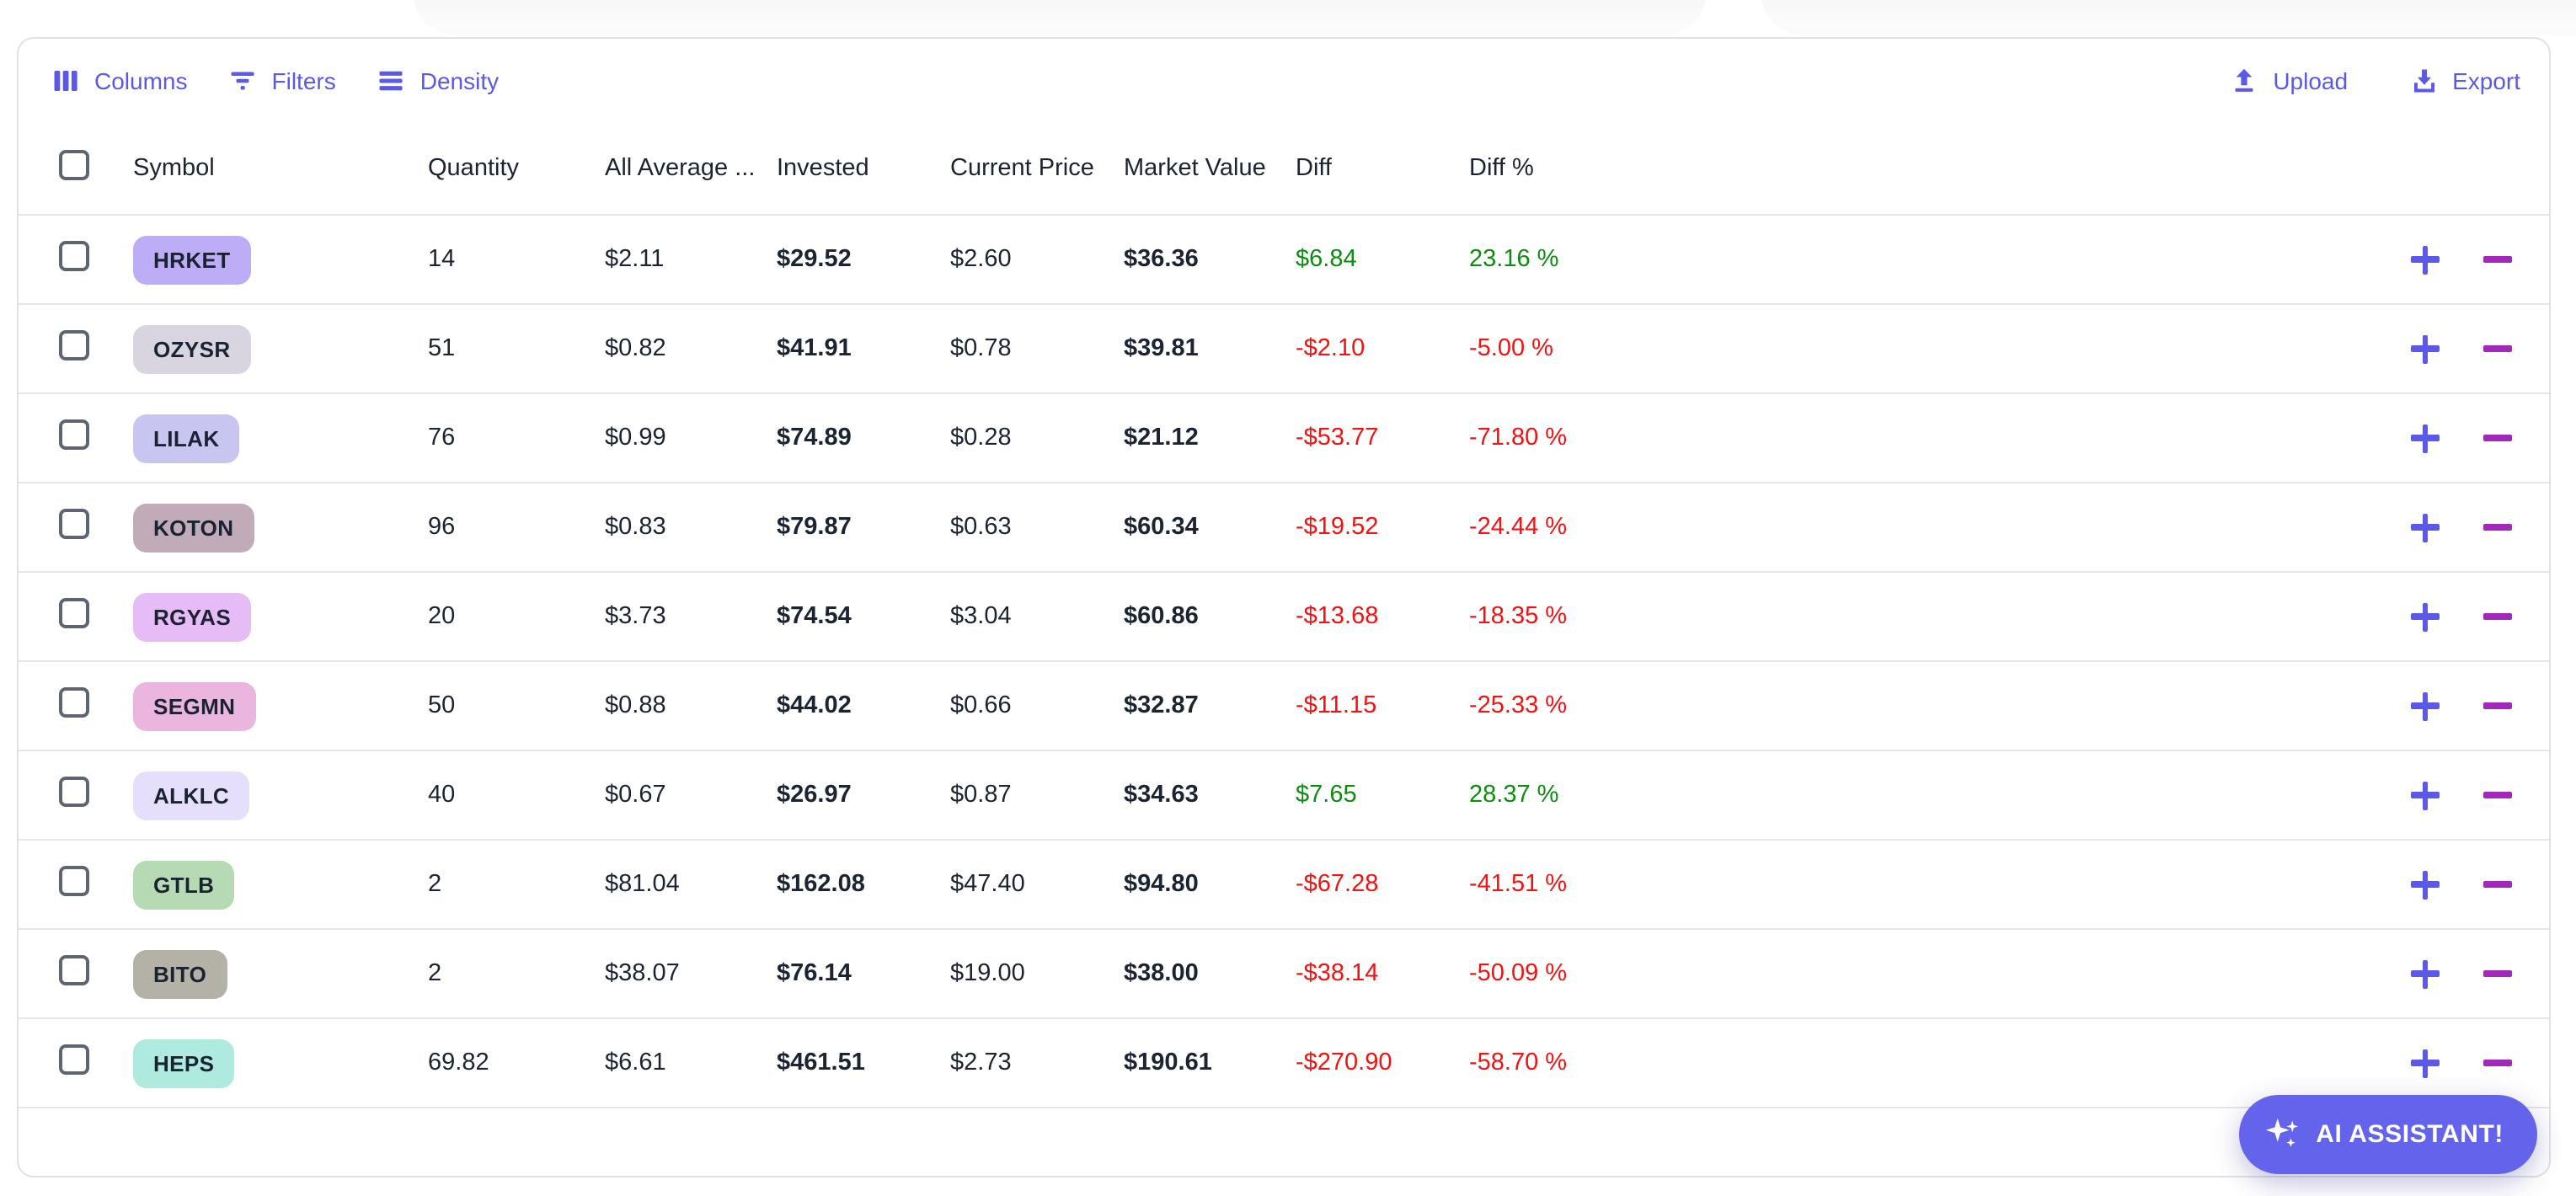  I want to click on filters-button: Filters, so click(282, 81).